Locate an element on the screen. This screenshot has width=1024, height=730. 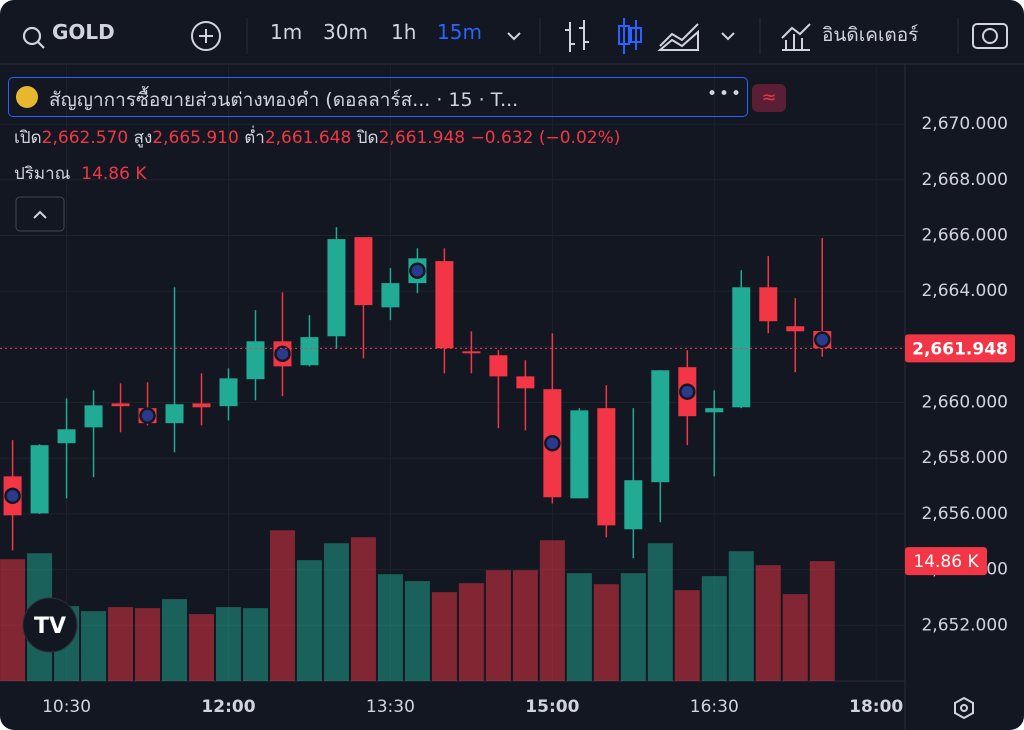
logo is located at coordinates (50, 625).